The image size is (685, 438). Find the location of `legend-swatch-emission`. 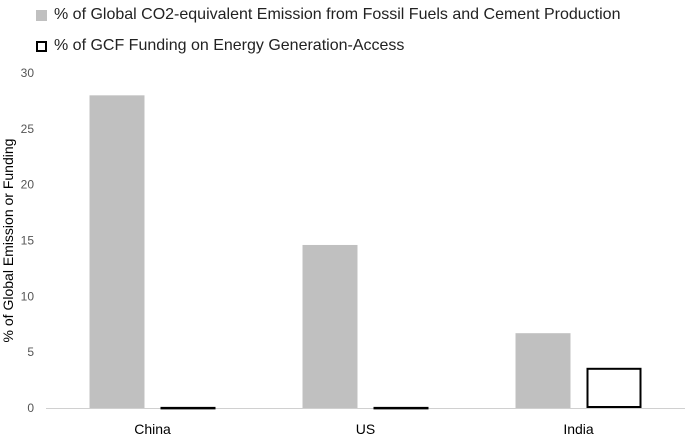

legend-swatch-emission is located at coordinates (41, 15).